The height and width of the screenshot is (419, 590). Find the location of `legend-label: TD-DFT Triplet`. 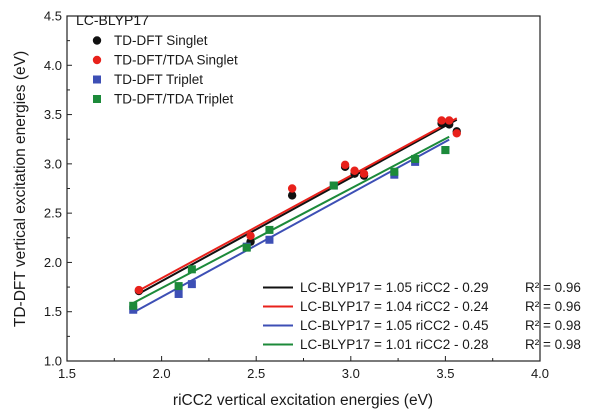

legend-label: TD-DFT Triplet is located at coordinates (158, 79).